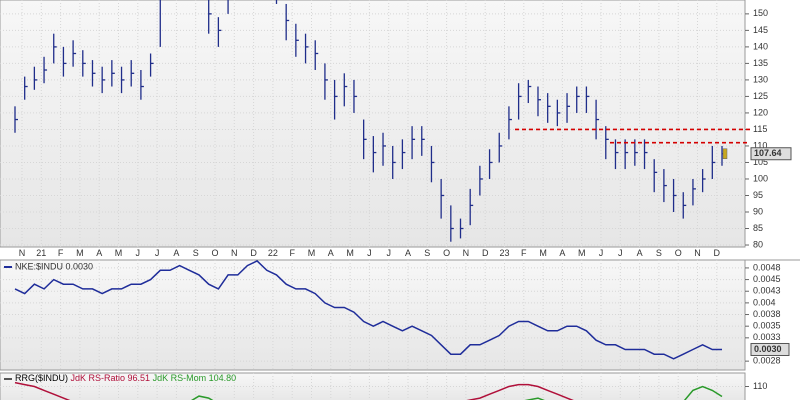  Describe the element at coordinates (760, 112) in the screenshot. I see `y-tick-label: 120` at that location.